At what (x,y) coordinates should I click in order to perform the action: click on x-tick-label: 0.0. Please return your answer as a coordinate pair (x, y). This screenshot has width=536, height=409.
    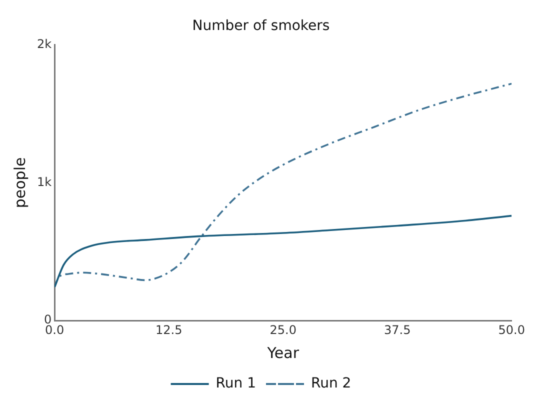
    Looking at the image, I should click on (54, 329).